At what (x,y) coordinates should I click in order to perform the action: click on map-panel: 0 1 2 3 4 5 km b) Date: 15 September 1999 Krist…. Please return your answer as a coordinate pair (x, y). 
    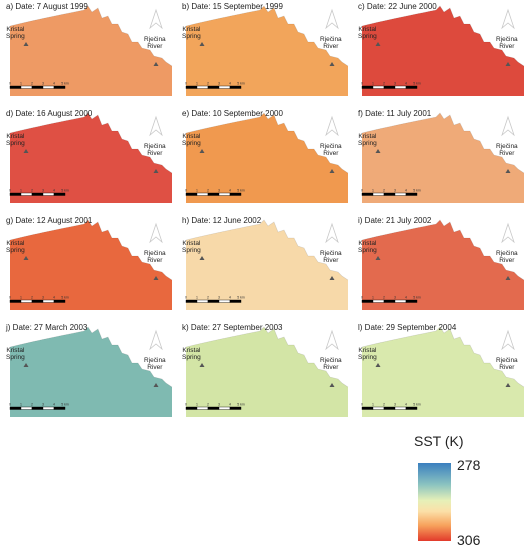
    Looking at the image, I should click on (266, 50).